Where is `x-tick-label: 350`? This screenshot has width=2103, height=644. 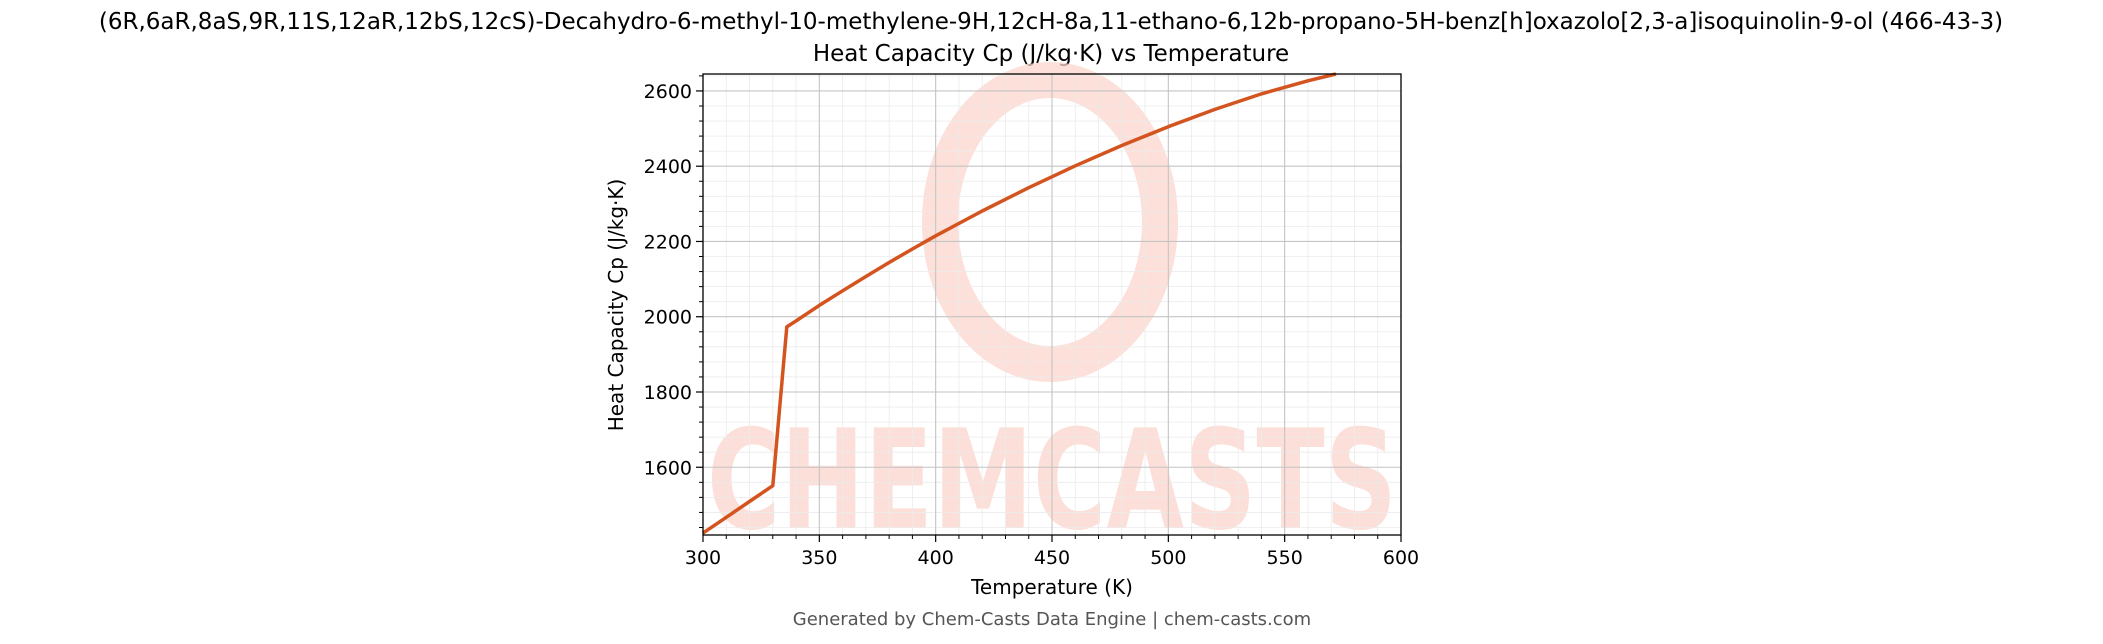
x-tick-label: 350 is located at coordinates (819, 558).